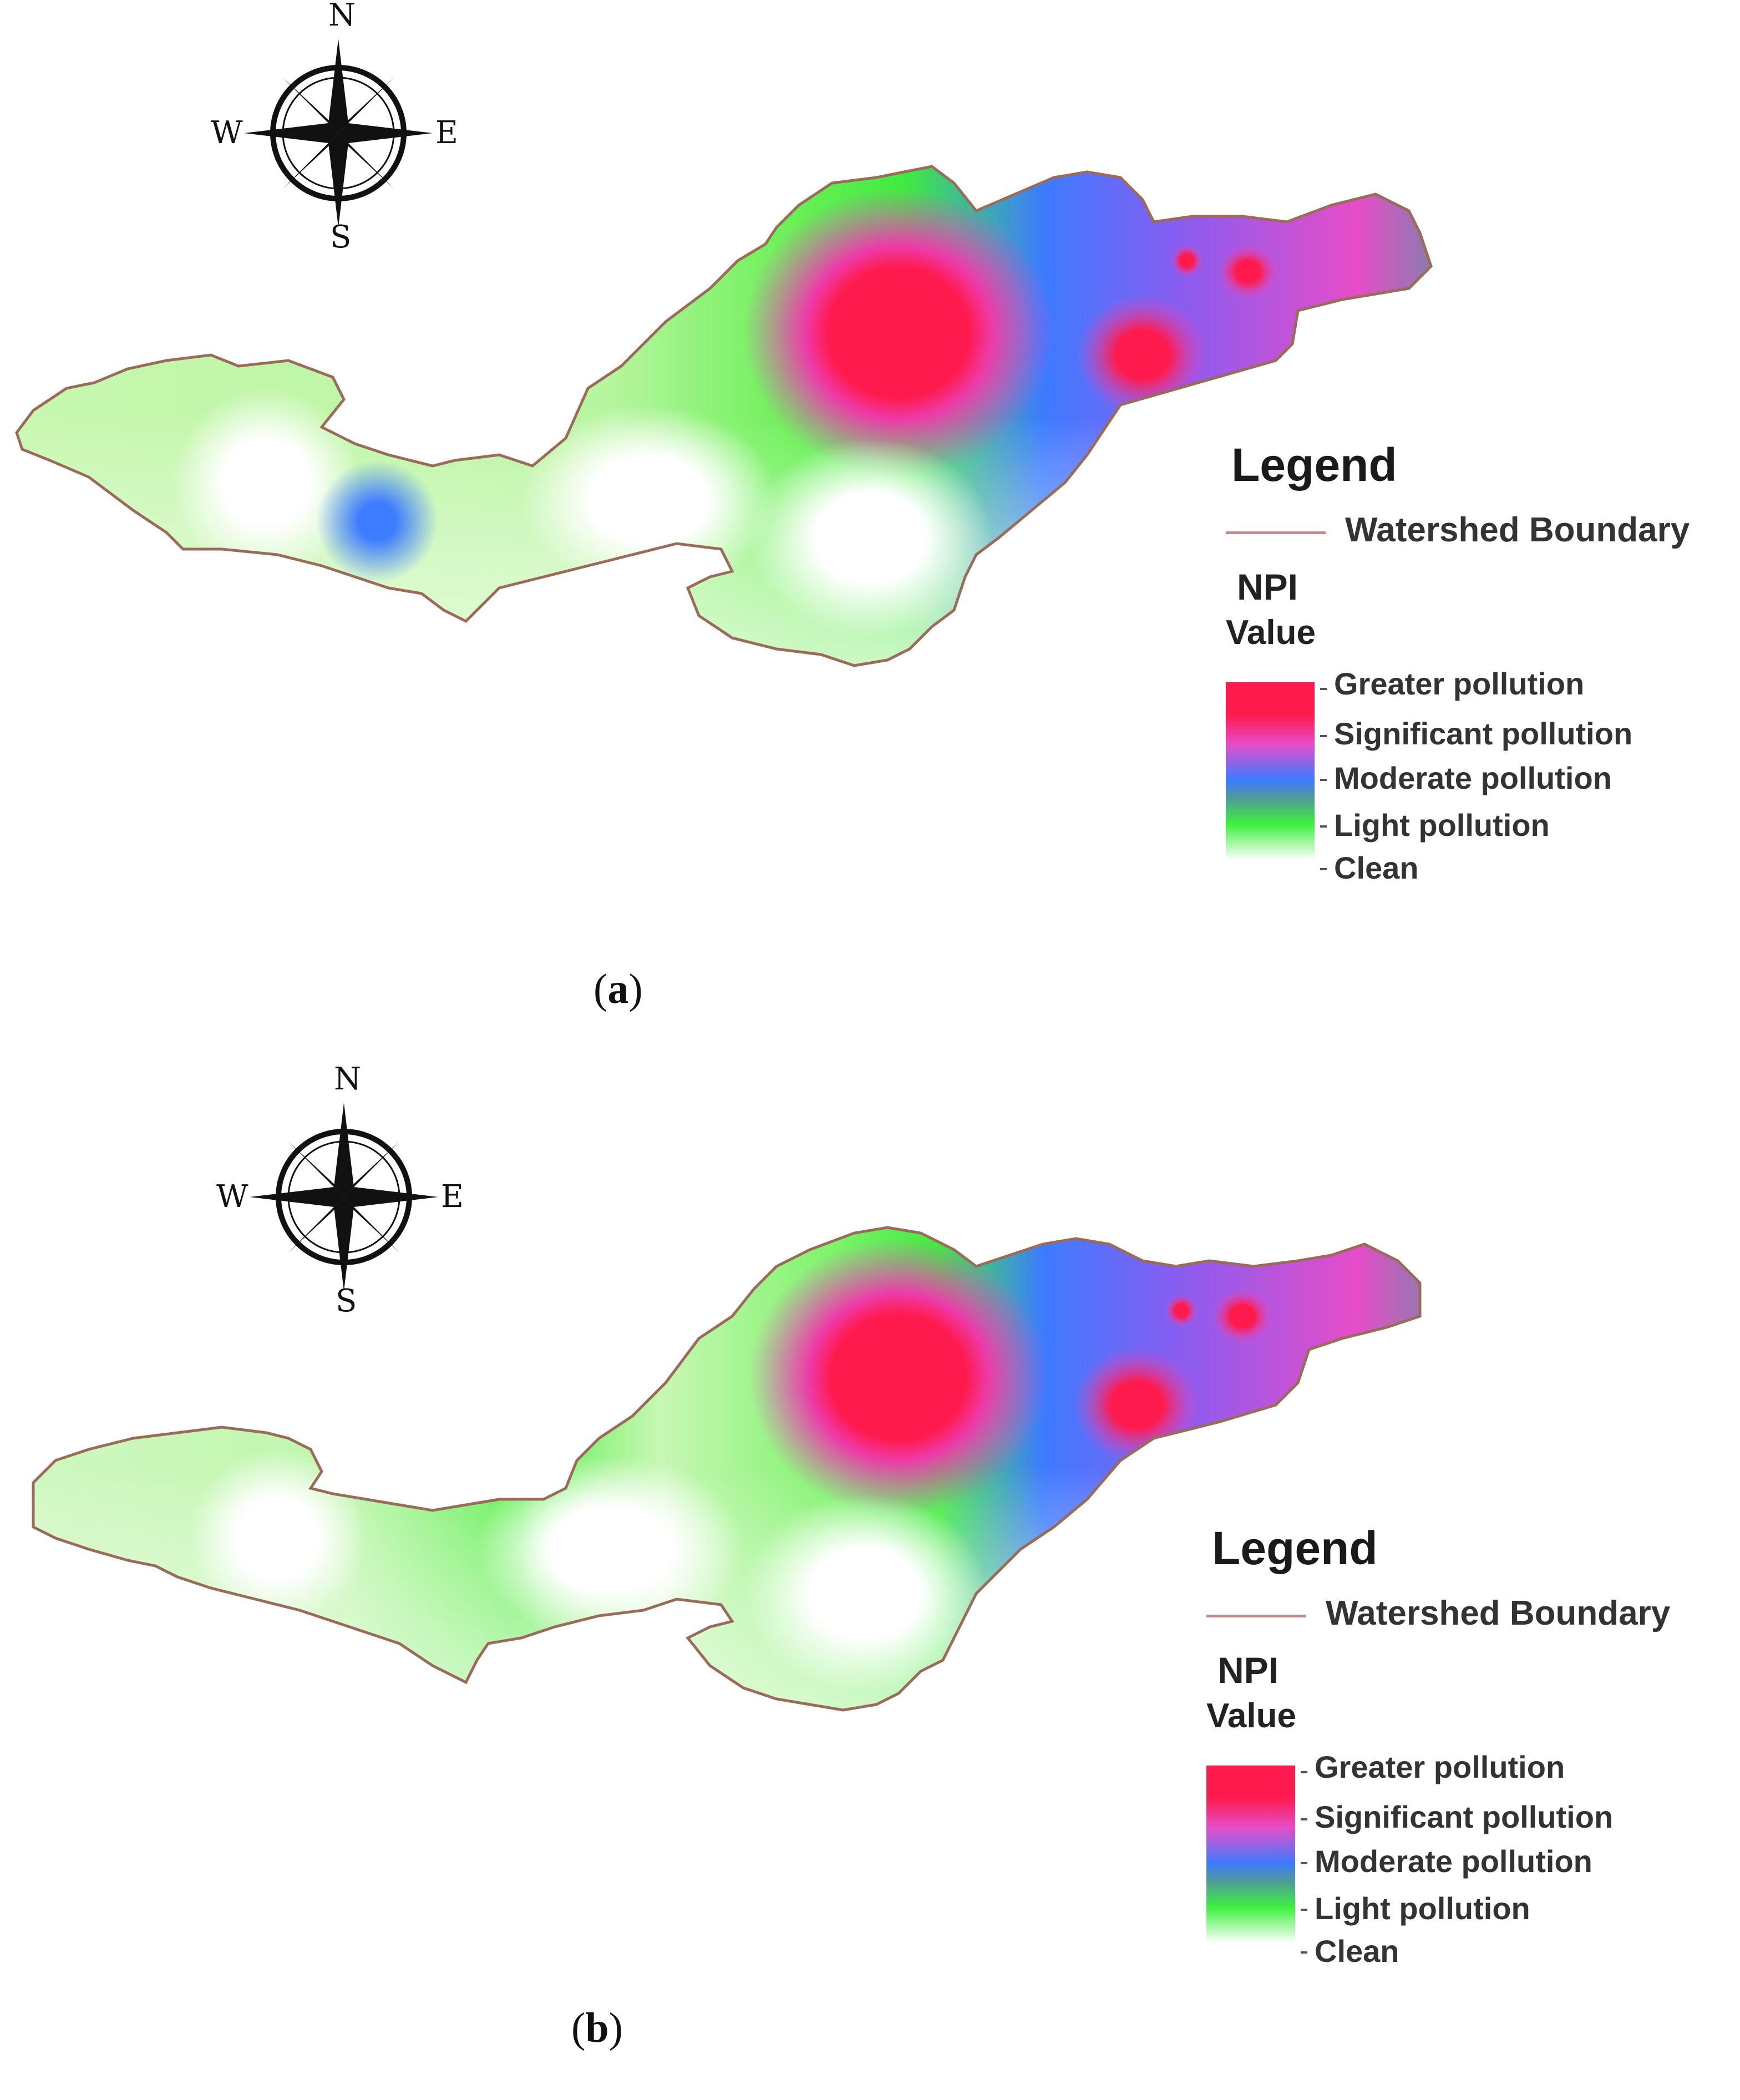 The image size is (1740, 2100). I want to click on hotspot-greater-a1, so click(898, 333).